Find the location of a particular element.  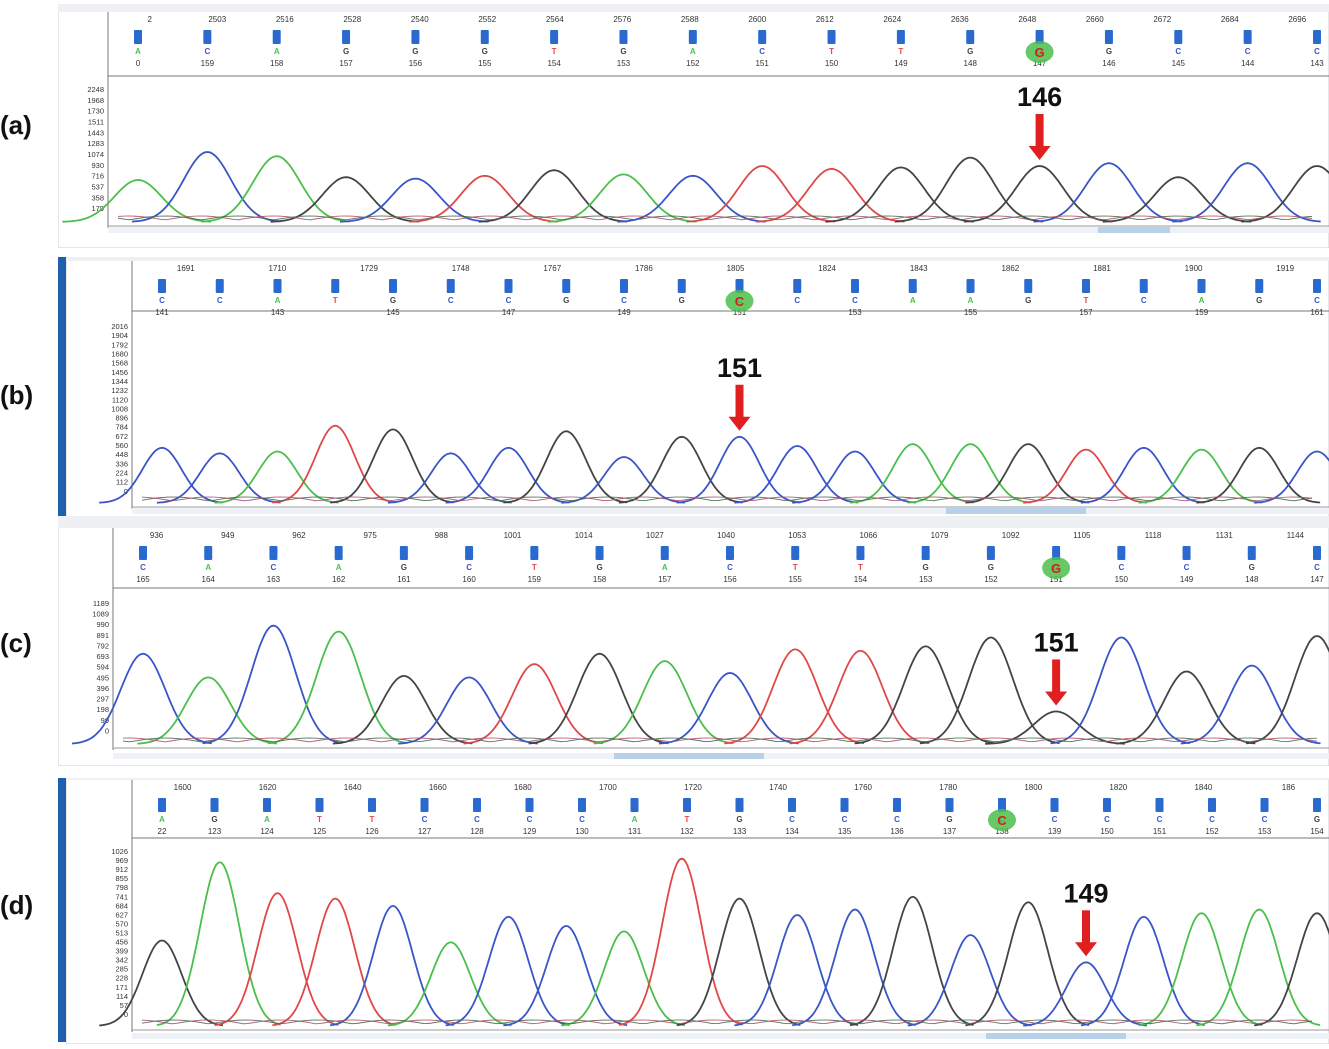

x-tick-label: 1680 is located at coordinates (523, 787).